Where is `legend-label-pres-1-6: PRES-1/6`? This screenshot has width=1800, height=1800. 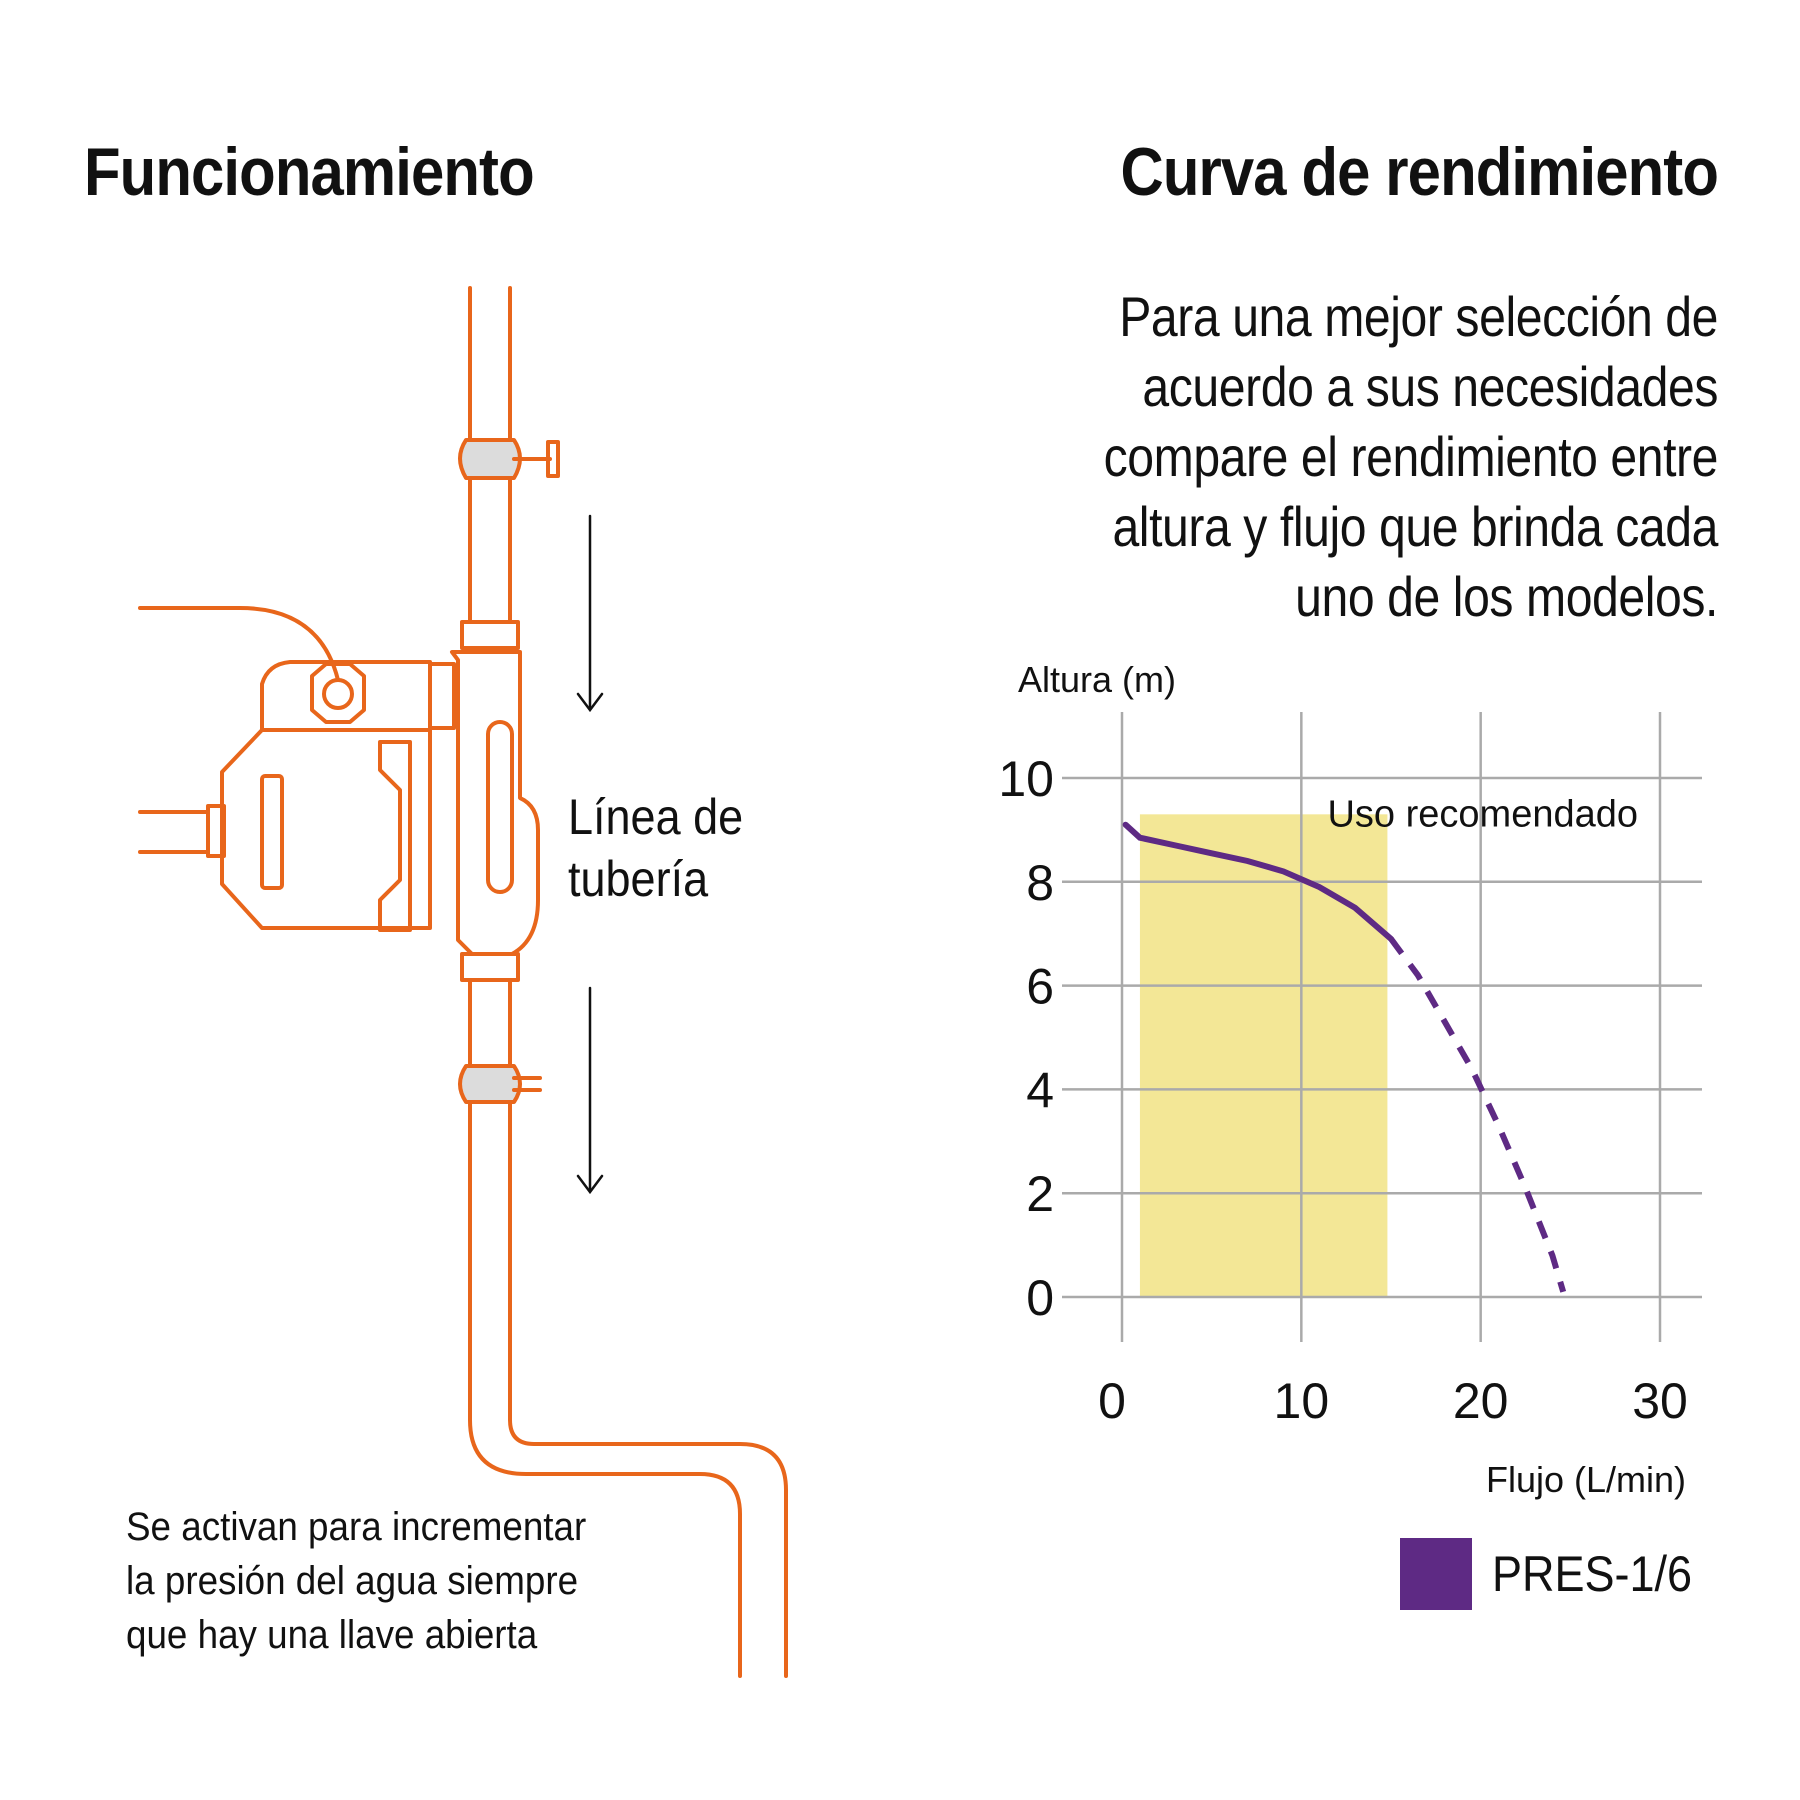
legend-label-pres-1-6: PRES-1/6 is located at coordinates (1592, 1574).